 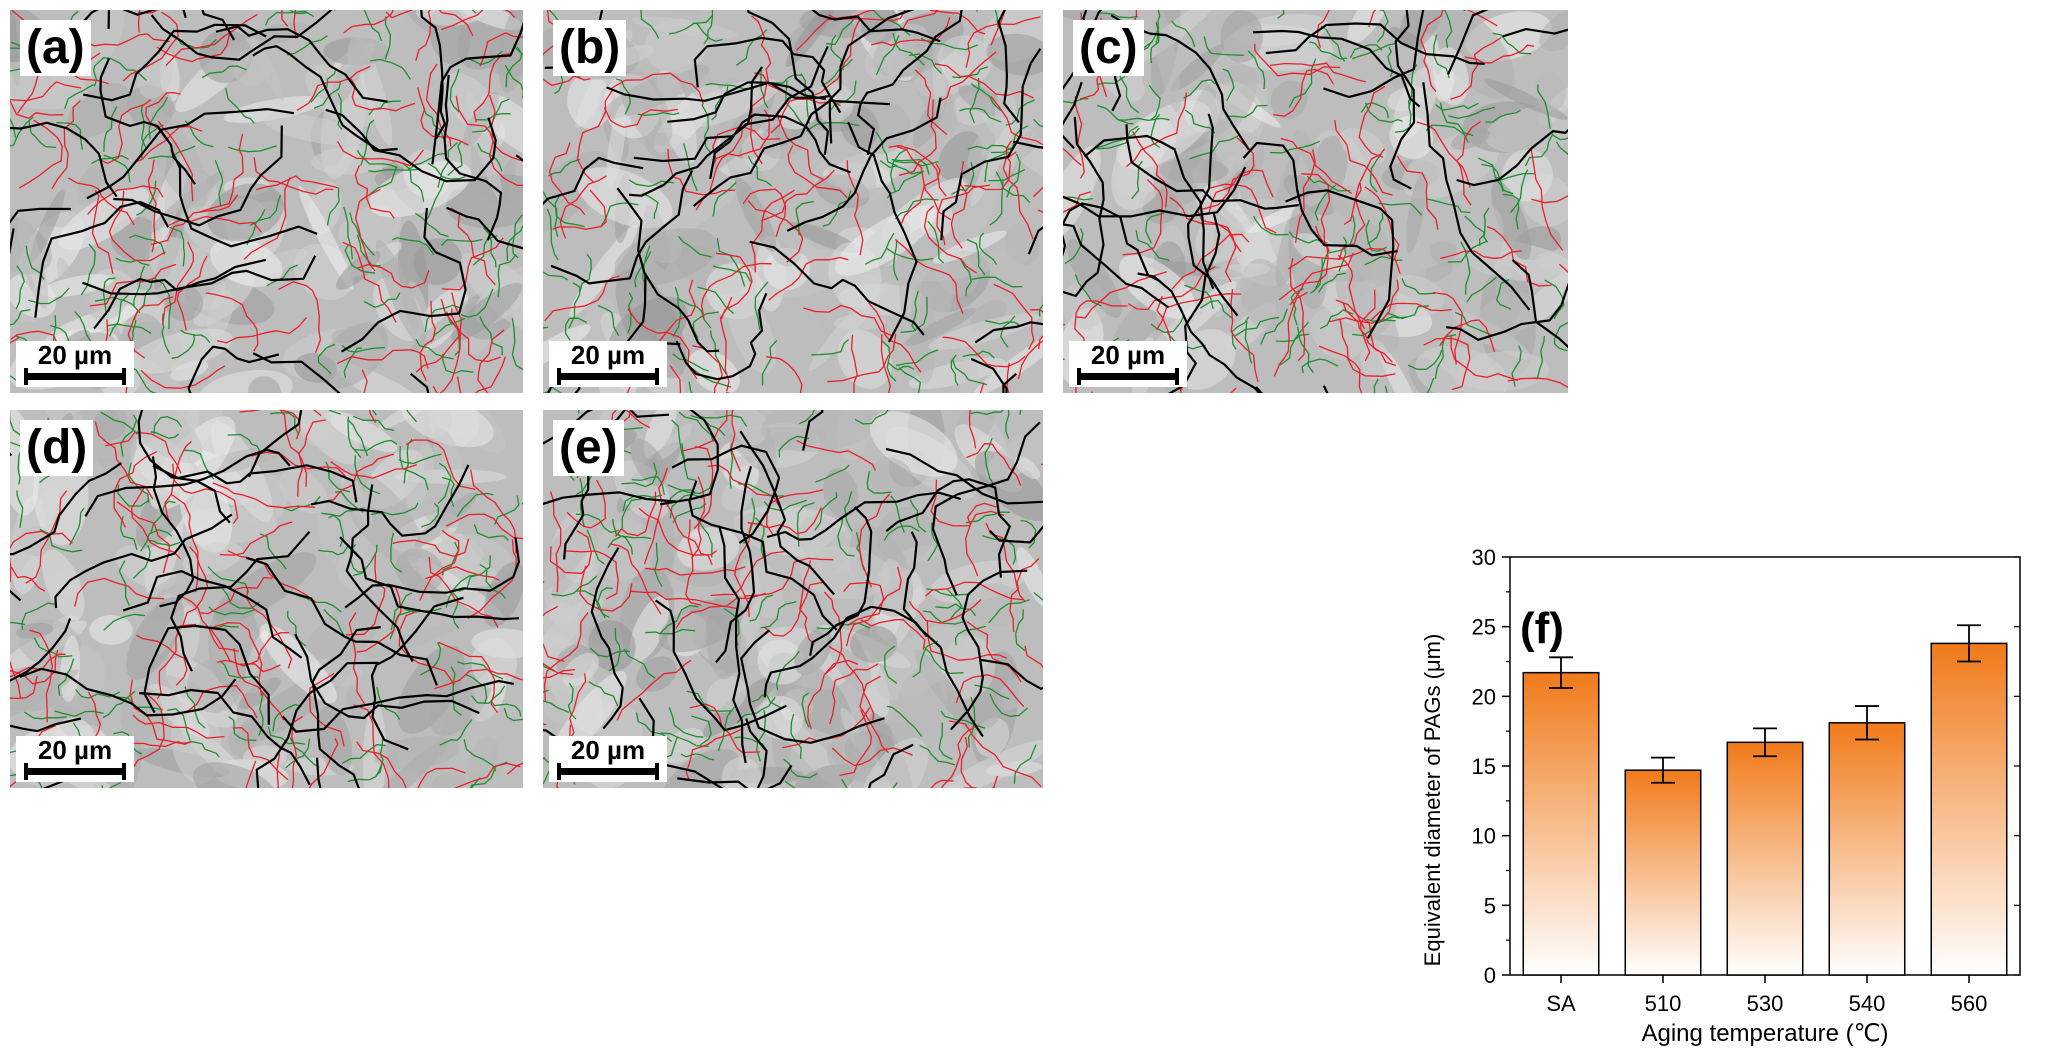 I want to click on x-tick-label-SA: SA, so click(x=1561, y=1003).